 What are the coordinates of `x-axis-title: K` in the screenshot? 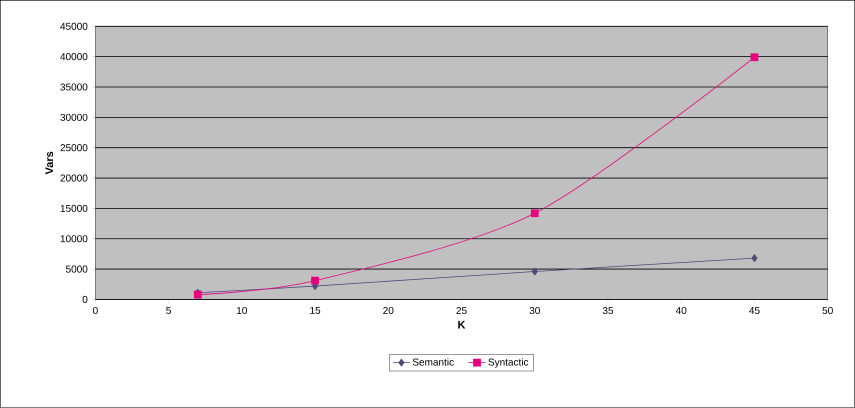 It's located at (462, 325).